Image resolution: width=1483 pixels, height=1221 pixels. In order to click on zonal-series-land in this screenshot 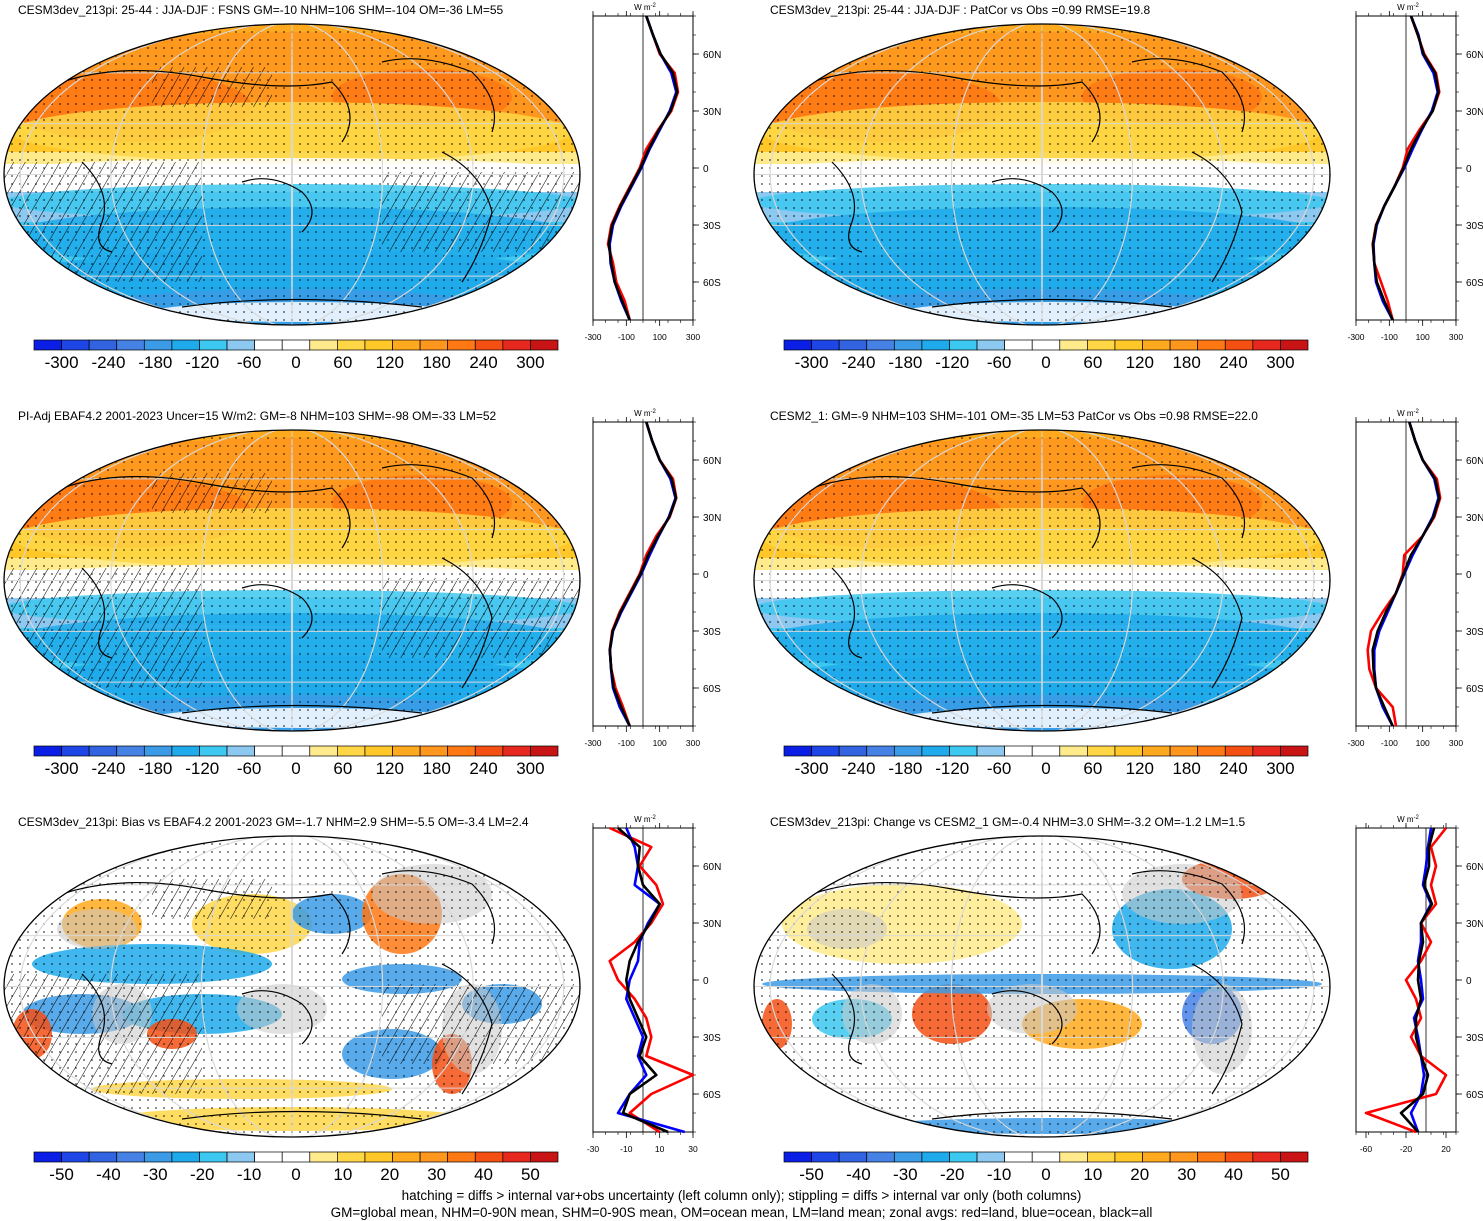, I will do `click(651, 980)`.